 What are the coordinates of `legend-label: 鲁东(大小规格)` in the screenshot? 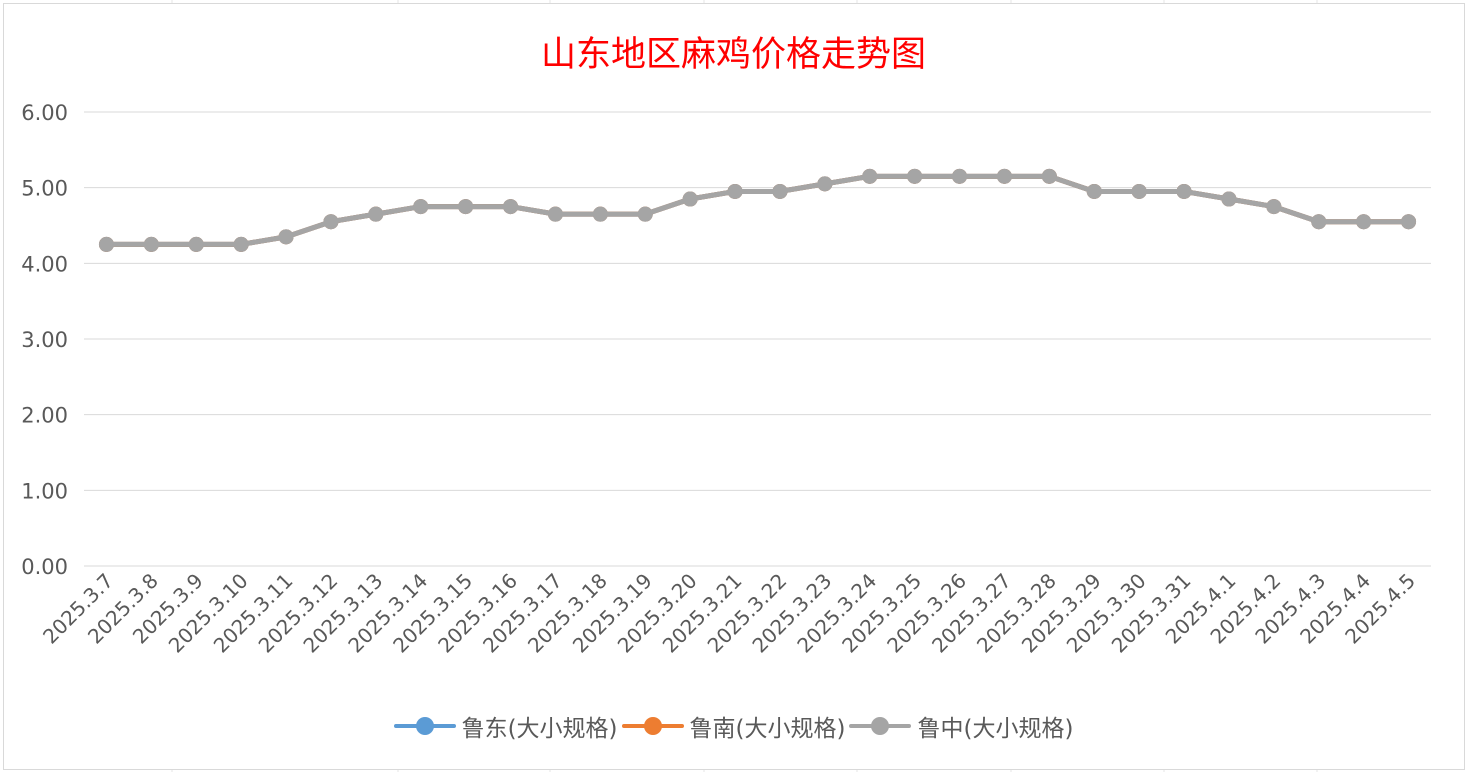 It's located at (539, 729).